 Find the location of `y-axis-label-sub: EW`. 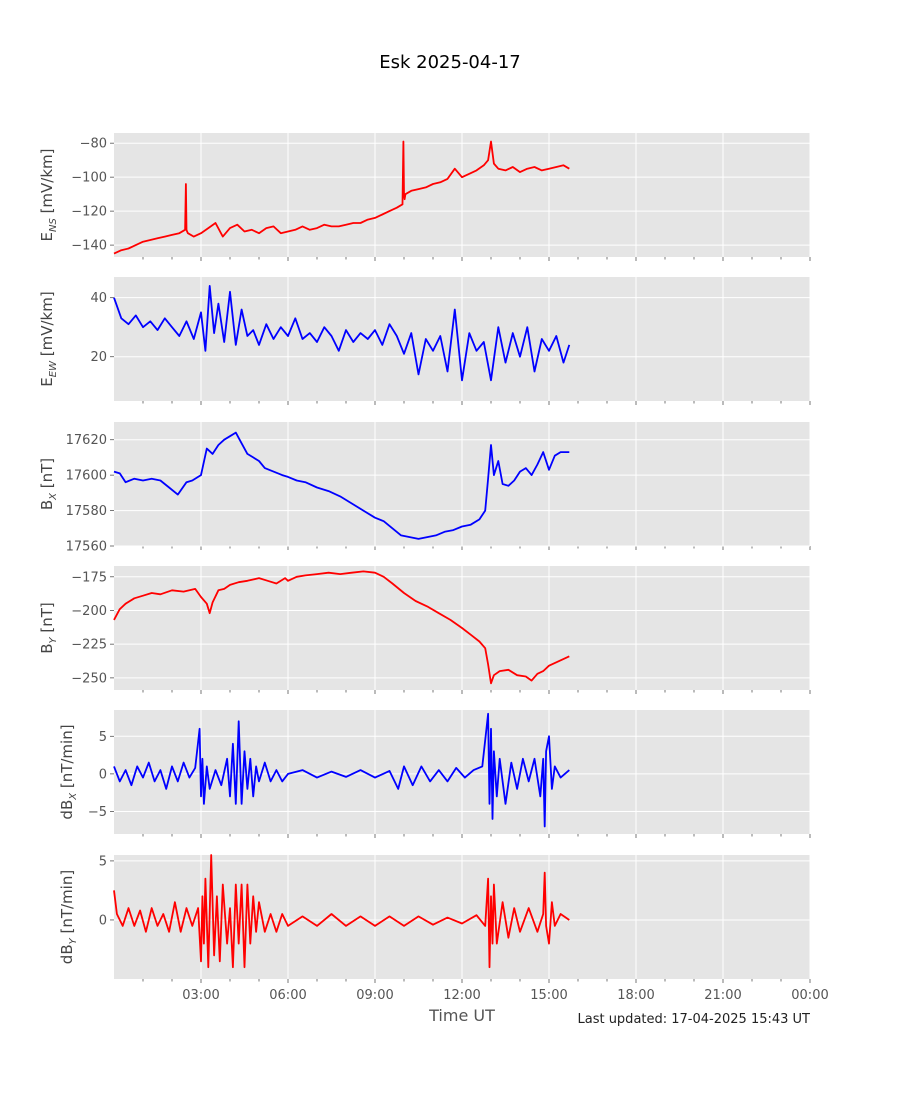

y-axis-label-sub: EW is located at coordinates (53, 368).